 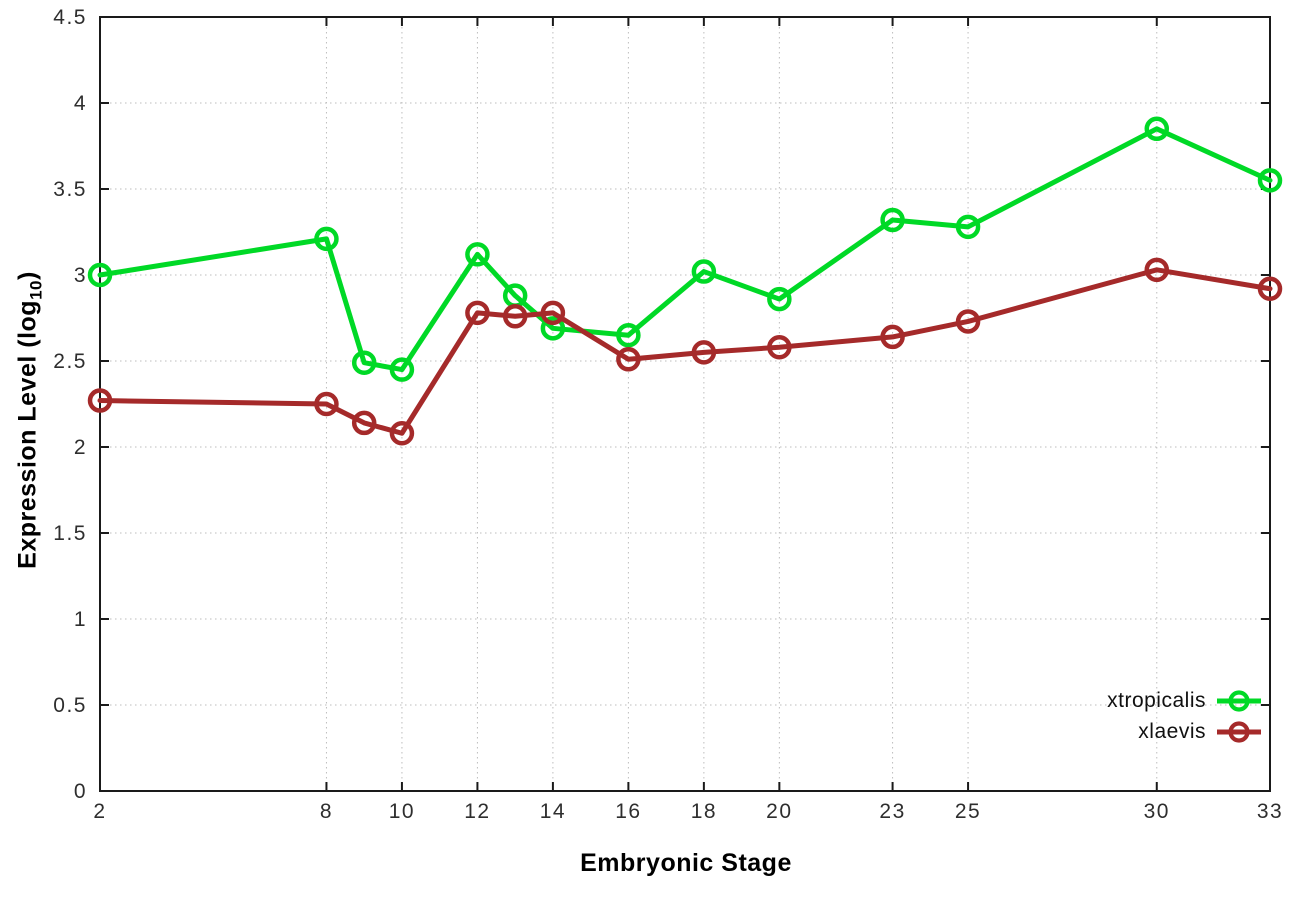 I want to click on x-tick-label: 30, so click(x=1157, y=811).